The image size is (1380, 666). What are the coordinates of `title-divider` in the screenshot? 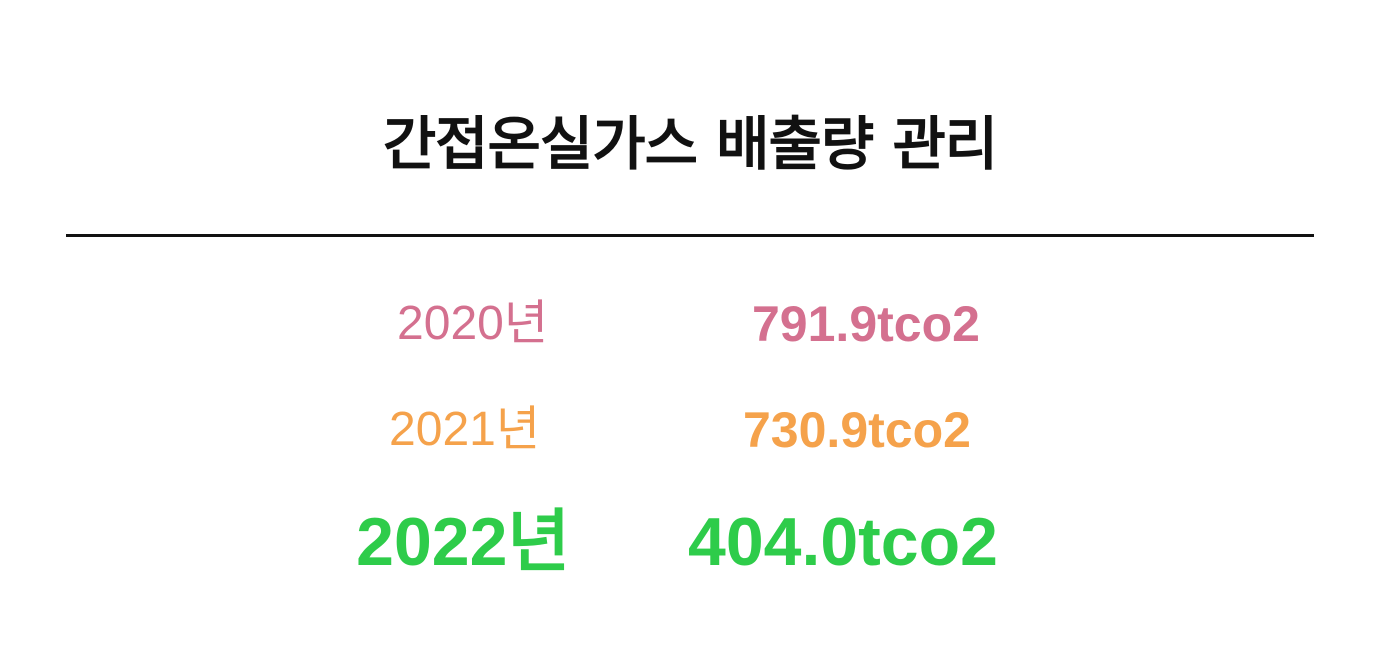 It's located at (690, 235).